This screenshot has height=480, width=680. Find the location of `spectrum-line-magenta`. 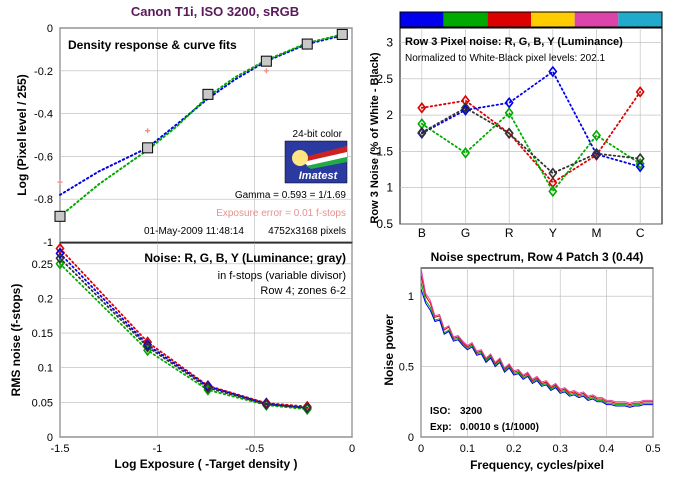

spectrum-line-magenta is located at coordinates (537, 336).